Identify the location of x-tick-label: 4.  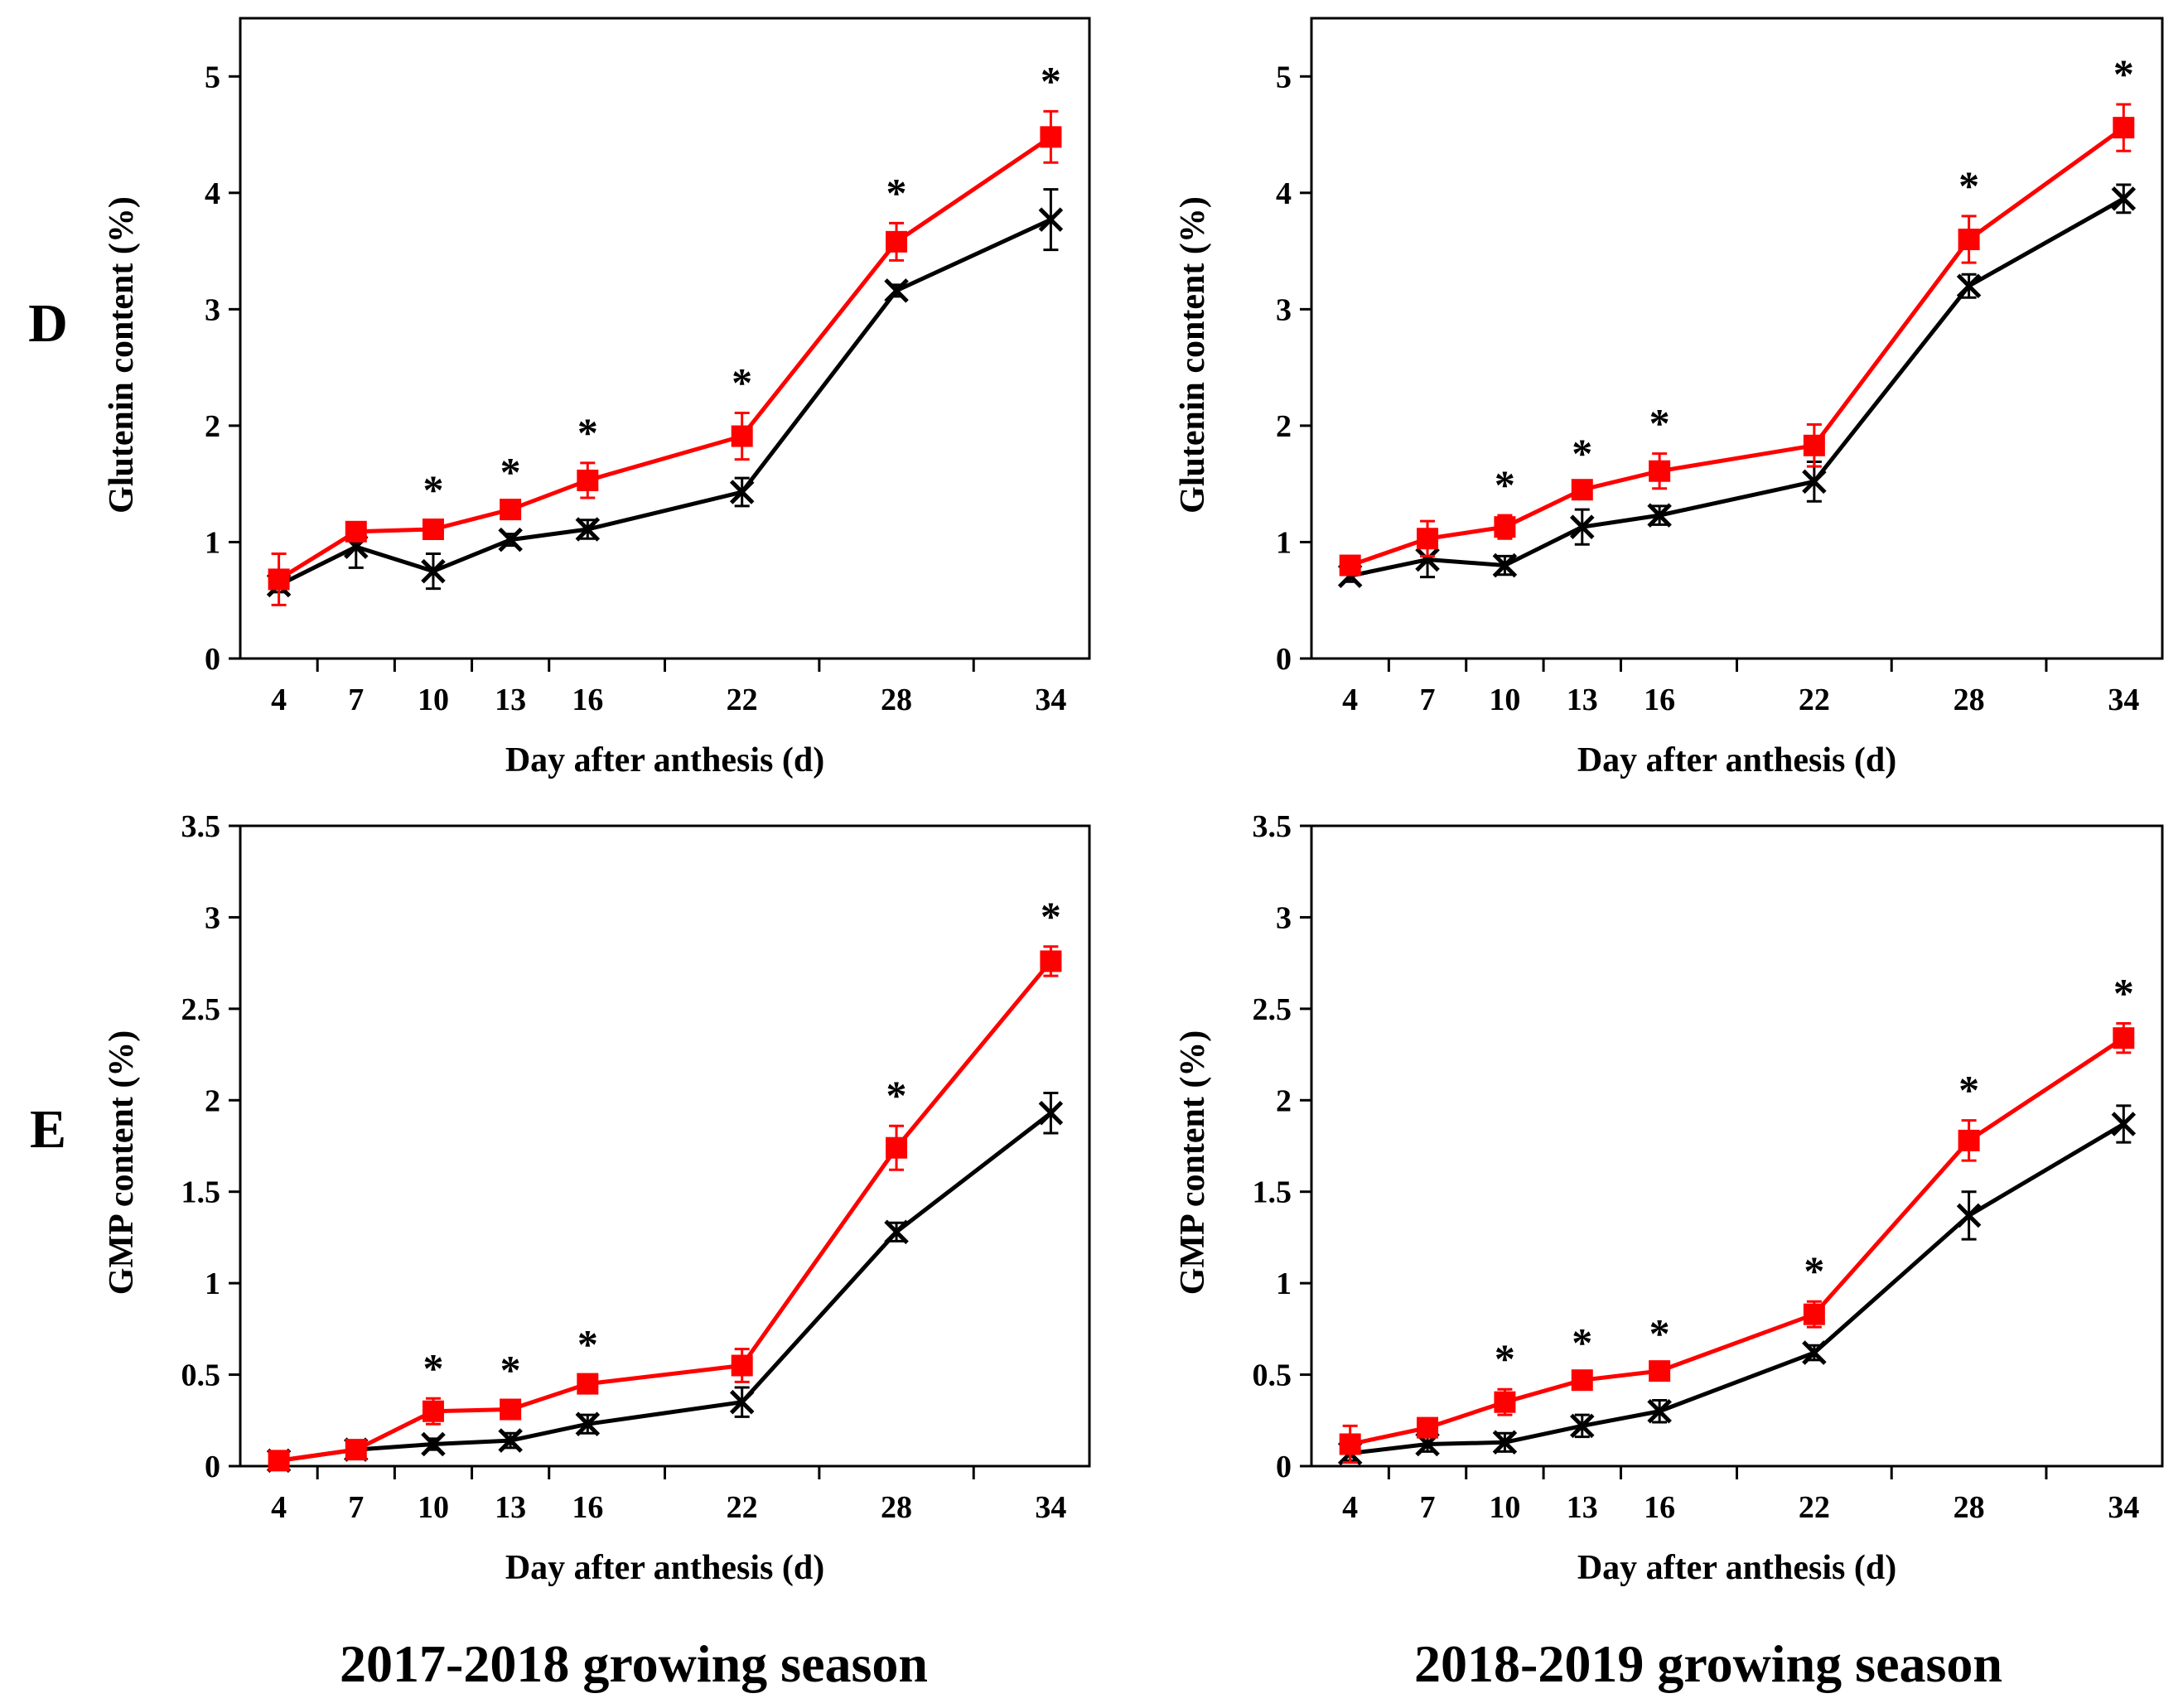
(1350, 700).